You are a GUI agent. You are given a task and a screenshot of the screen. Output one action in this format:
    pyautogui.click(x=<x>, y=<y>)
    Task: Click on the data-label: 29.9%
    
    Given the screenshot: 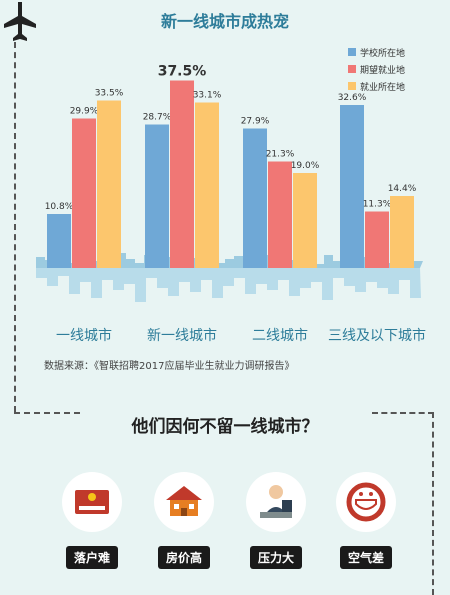 What is the action you would take?
    pyautogui.click(x=84, y=112)
    